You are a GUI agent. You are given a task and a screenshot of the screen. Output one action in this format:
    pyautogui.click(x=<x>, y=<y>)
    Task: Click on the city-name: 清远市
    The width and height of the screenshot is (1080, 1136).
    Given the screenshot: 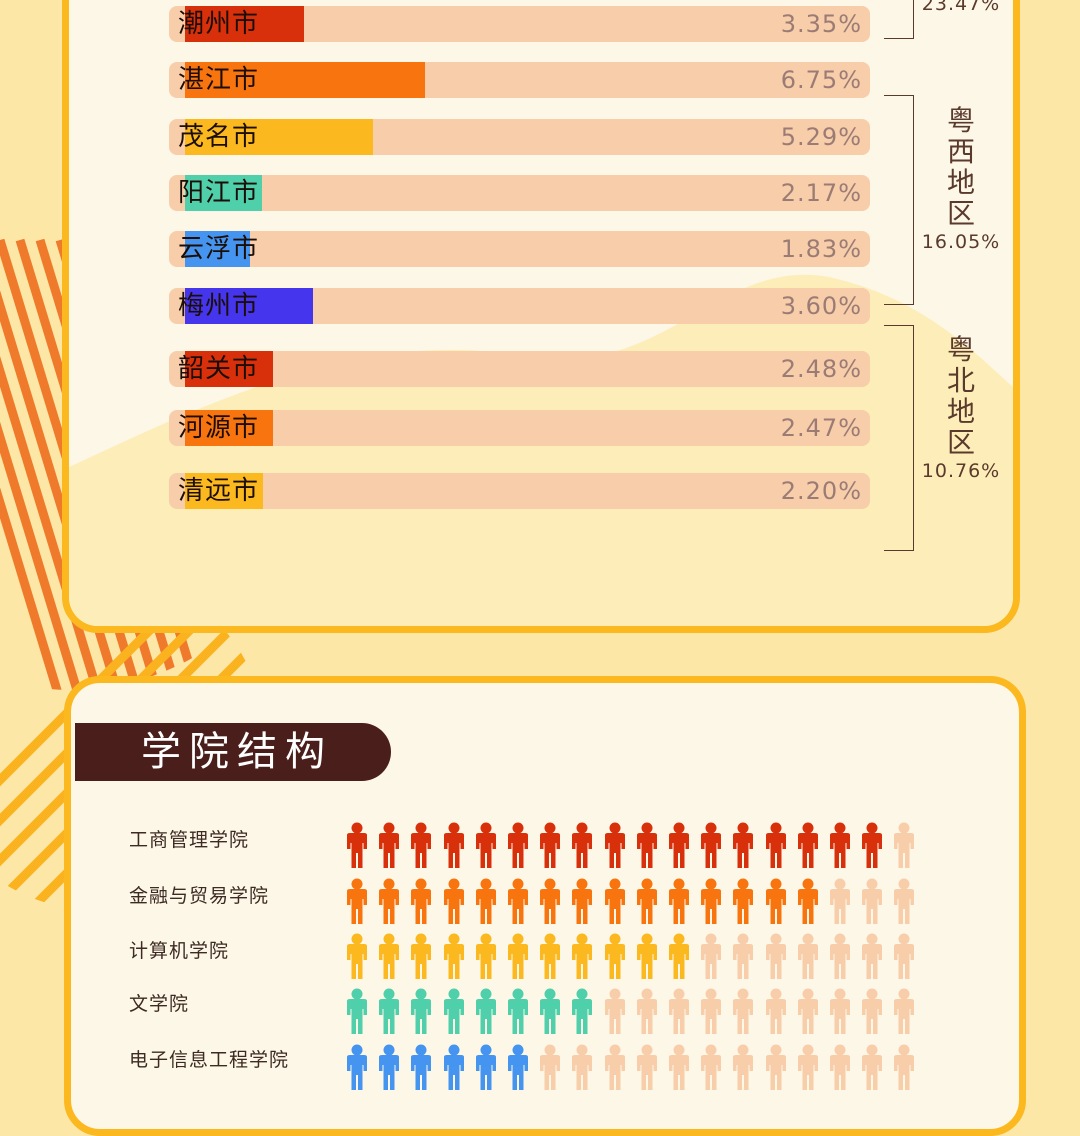 What is the action you would take?
    pyautogui.click(x=219, y=491)
    